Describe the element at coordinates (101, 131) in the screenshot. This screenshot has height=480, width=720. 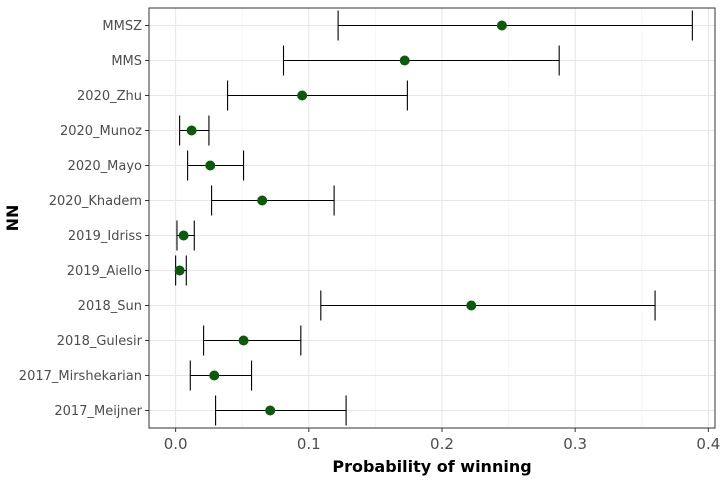
I see `y-tick-label: 2020_Munoz` at that location.